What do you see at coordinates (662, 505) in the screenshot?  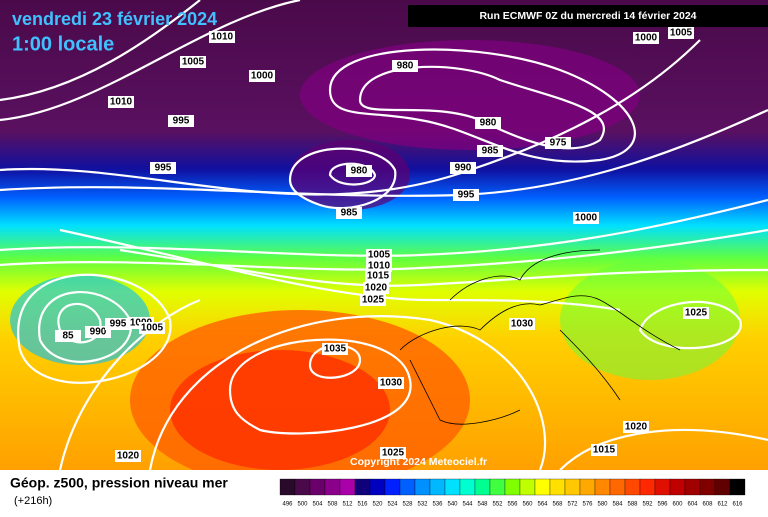 I see `scale-label: 596` at bounding box center [662, 505].